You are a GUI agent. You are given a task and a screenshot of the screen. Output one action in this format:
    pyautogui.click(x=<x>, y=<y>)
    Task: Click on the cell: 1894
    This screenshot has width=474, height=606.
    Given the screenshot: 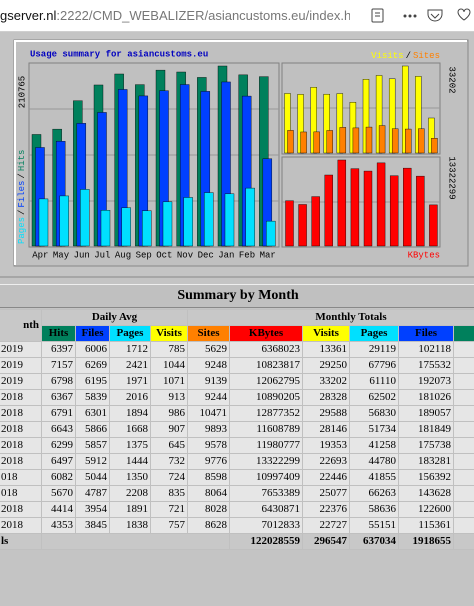 What is the action you would take?
    pyautogui.click(x=130, y=413)
    